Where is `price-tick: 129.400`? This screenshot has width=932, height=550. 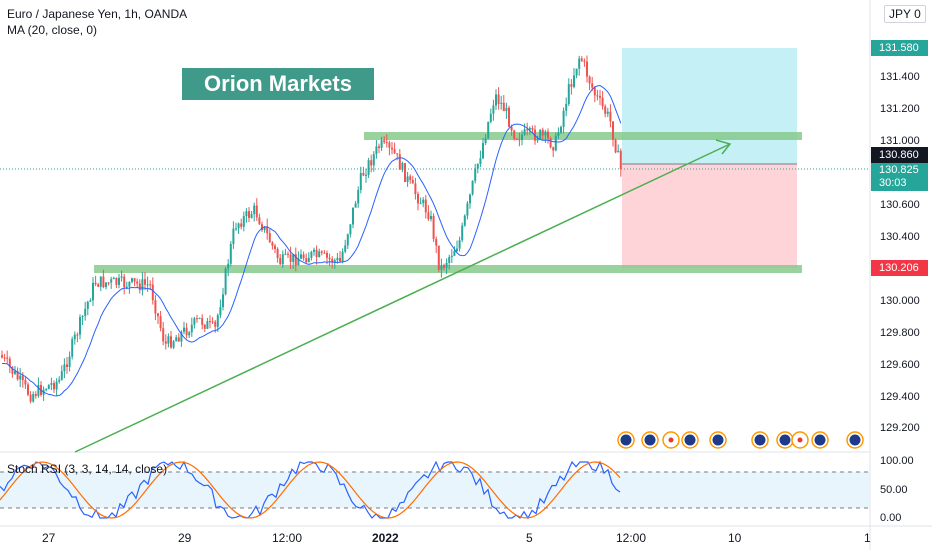 price-tick: 129.400 is located at coordinates (900, 397).